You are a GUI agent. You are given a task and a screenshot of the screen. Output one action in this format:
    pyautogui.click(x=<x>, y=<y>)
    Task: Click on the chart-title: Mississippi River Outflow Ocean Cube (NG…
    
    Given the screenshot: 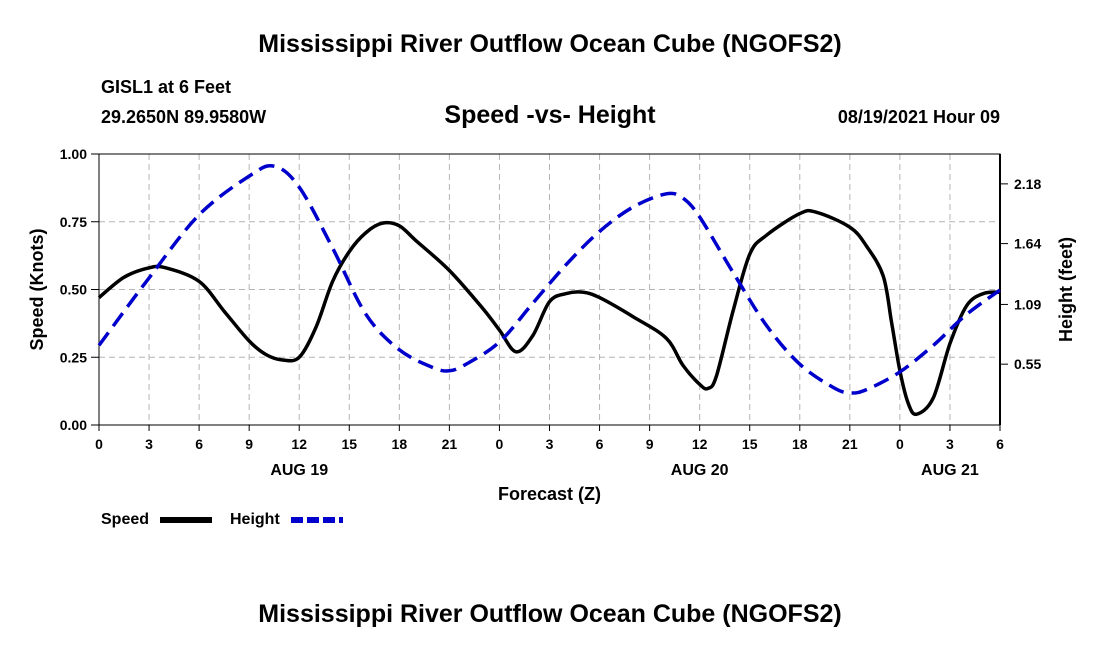 What is the action you would take?
    pyautogui.click(x=550, y=44)
    